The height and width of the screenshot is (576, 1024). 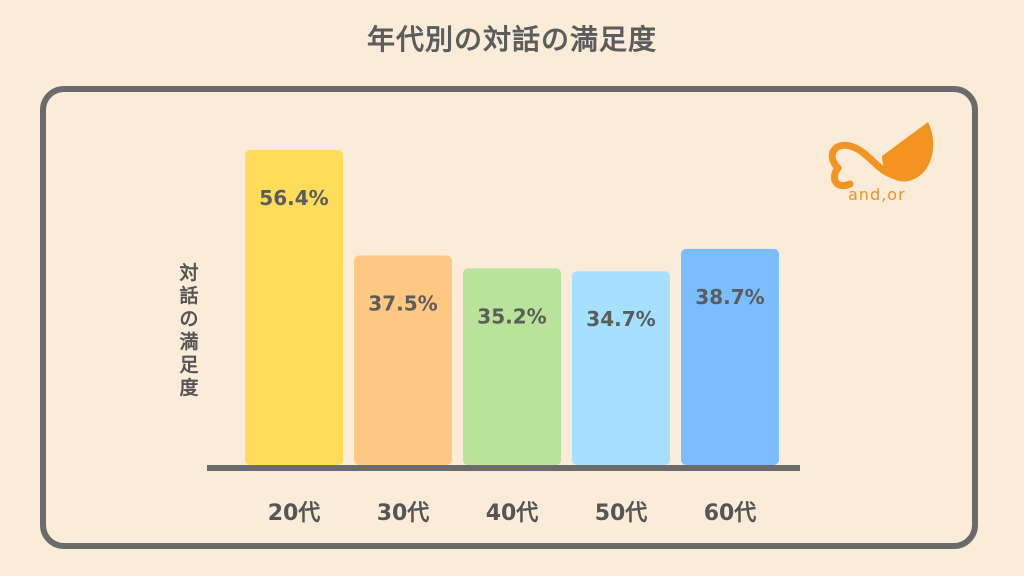 I want to click on logo-text: and,or, so click(x=877, y=194).